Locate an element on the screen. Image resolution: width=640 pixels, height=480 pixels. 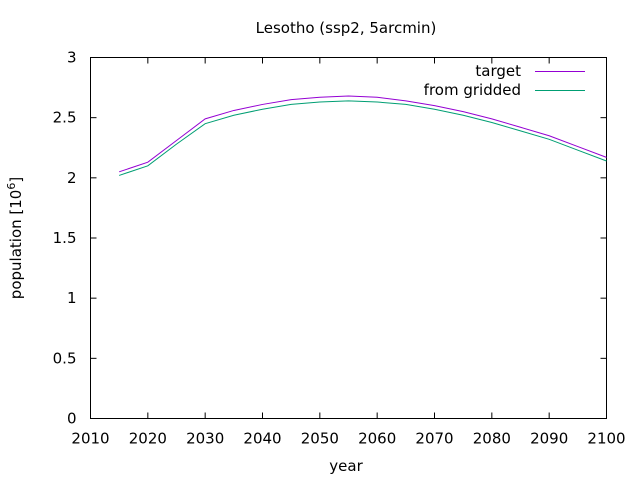
legend-label-from-gridded: from gridded is located at coordinates (472, 90).